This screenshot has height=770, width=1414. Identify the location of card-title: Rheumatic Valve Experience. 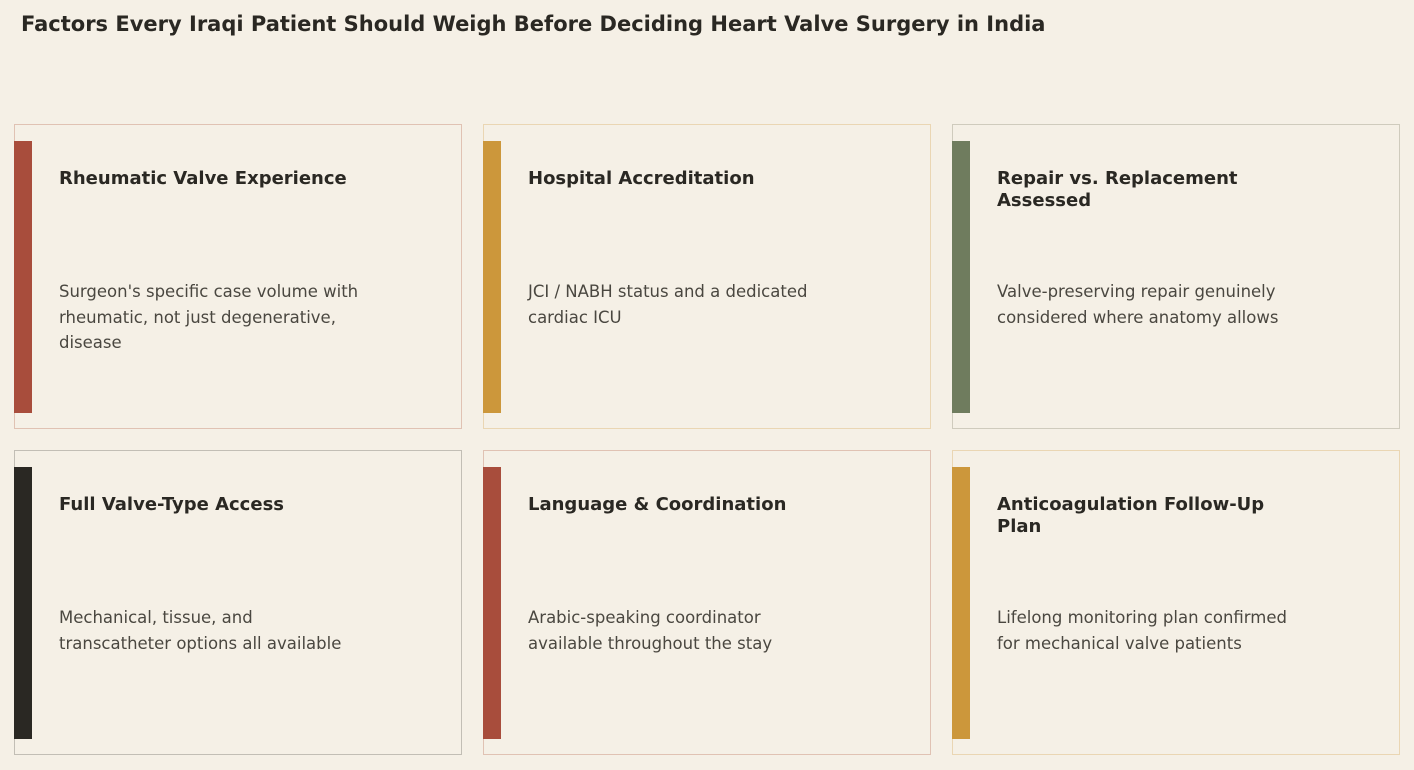
(203, 178).